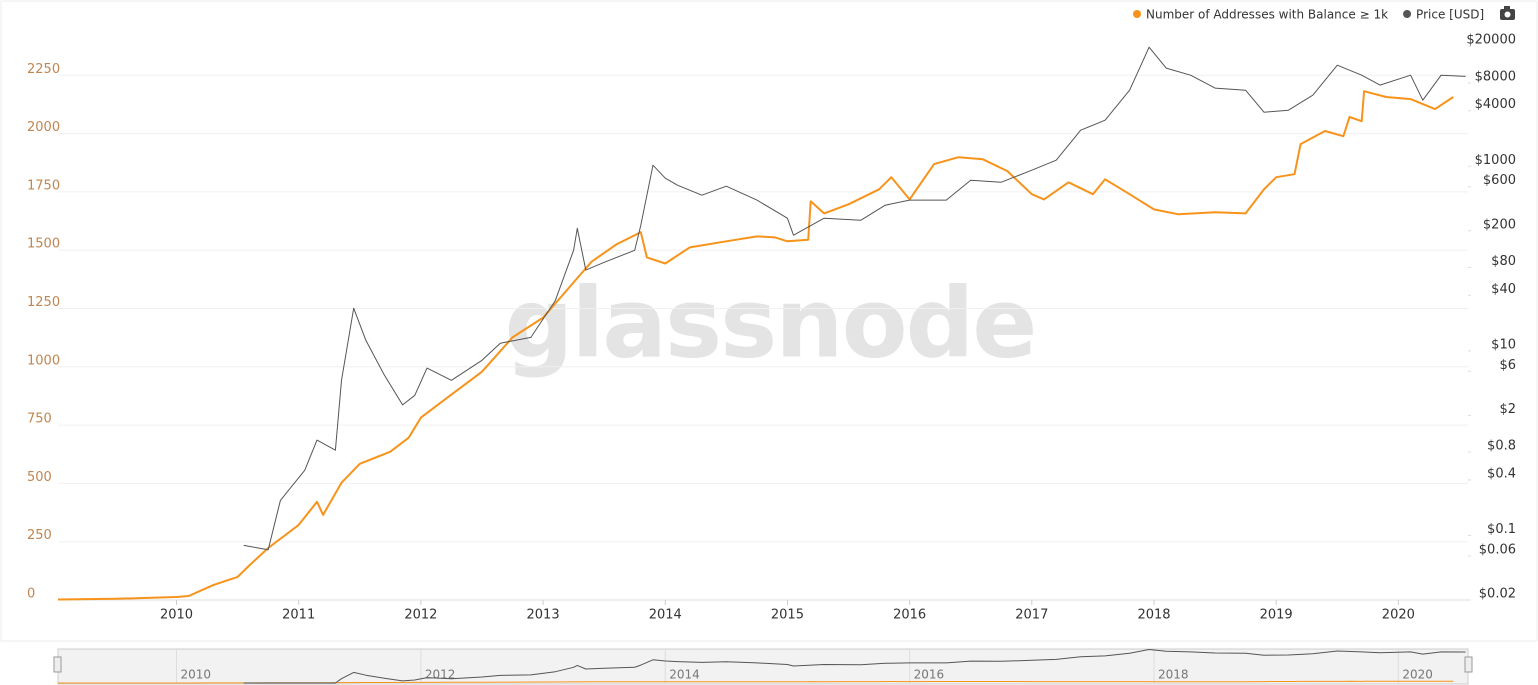  Describe the element at coordinates (1507, 13) in the screenshot. I see `camera-icon` at that location.